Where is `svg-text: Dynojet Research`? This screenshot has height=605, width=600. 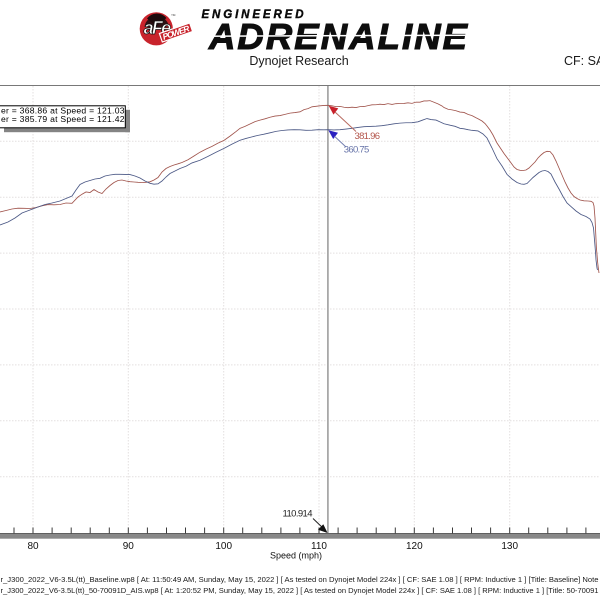 svg-text: Dynojet Research is located at coordinates (298, 61).